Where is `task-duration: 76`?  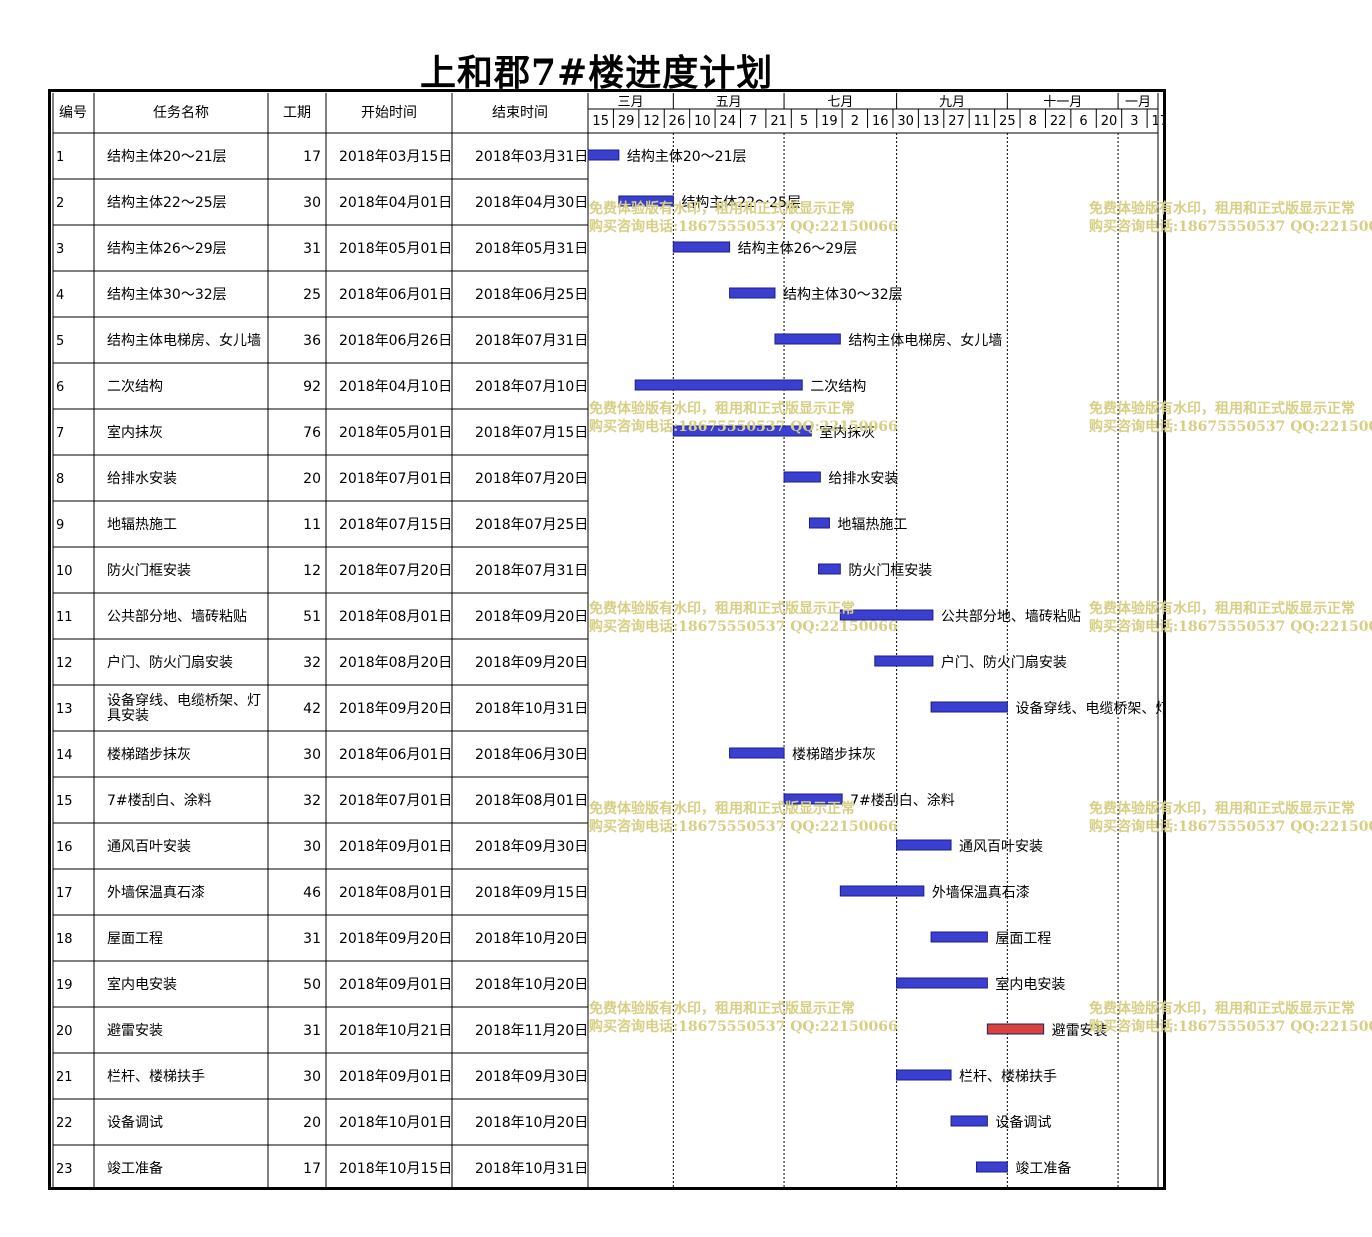
task-duration: 76 is located at coordinates (312, 433).